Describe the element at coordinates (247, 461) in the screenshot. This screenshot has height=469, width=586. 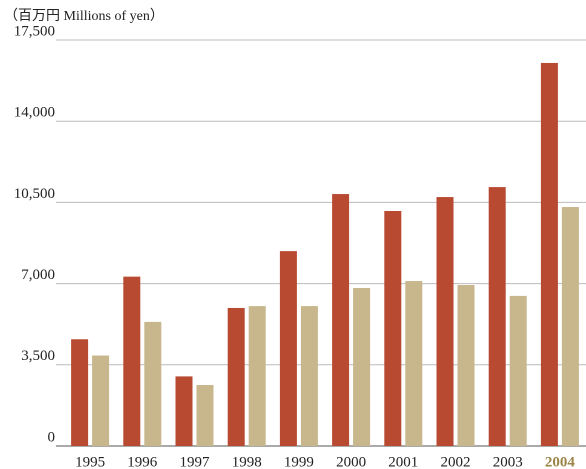
I see `x-tick-label: 1998` at that location.